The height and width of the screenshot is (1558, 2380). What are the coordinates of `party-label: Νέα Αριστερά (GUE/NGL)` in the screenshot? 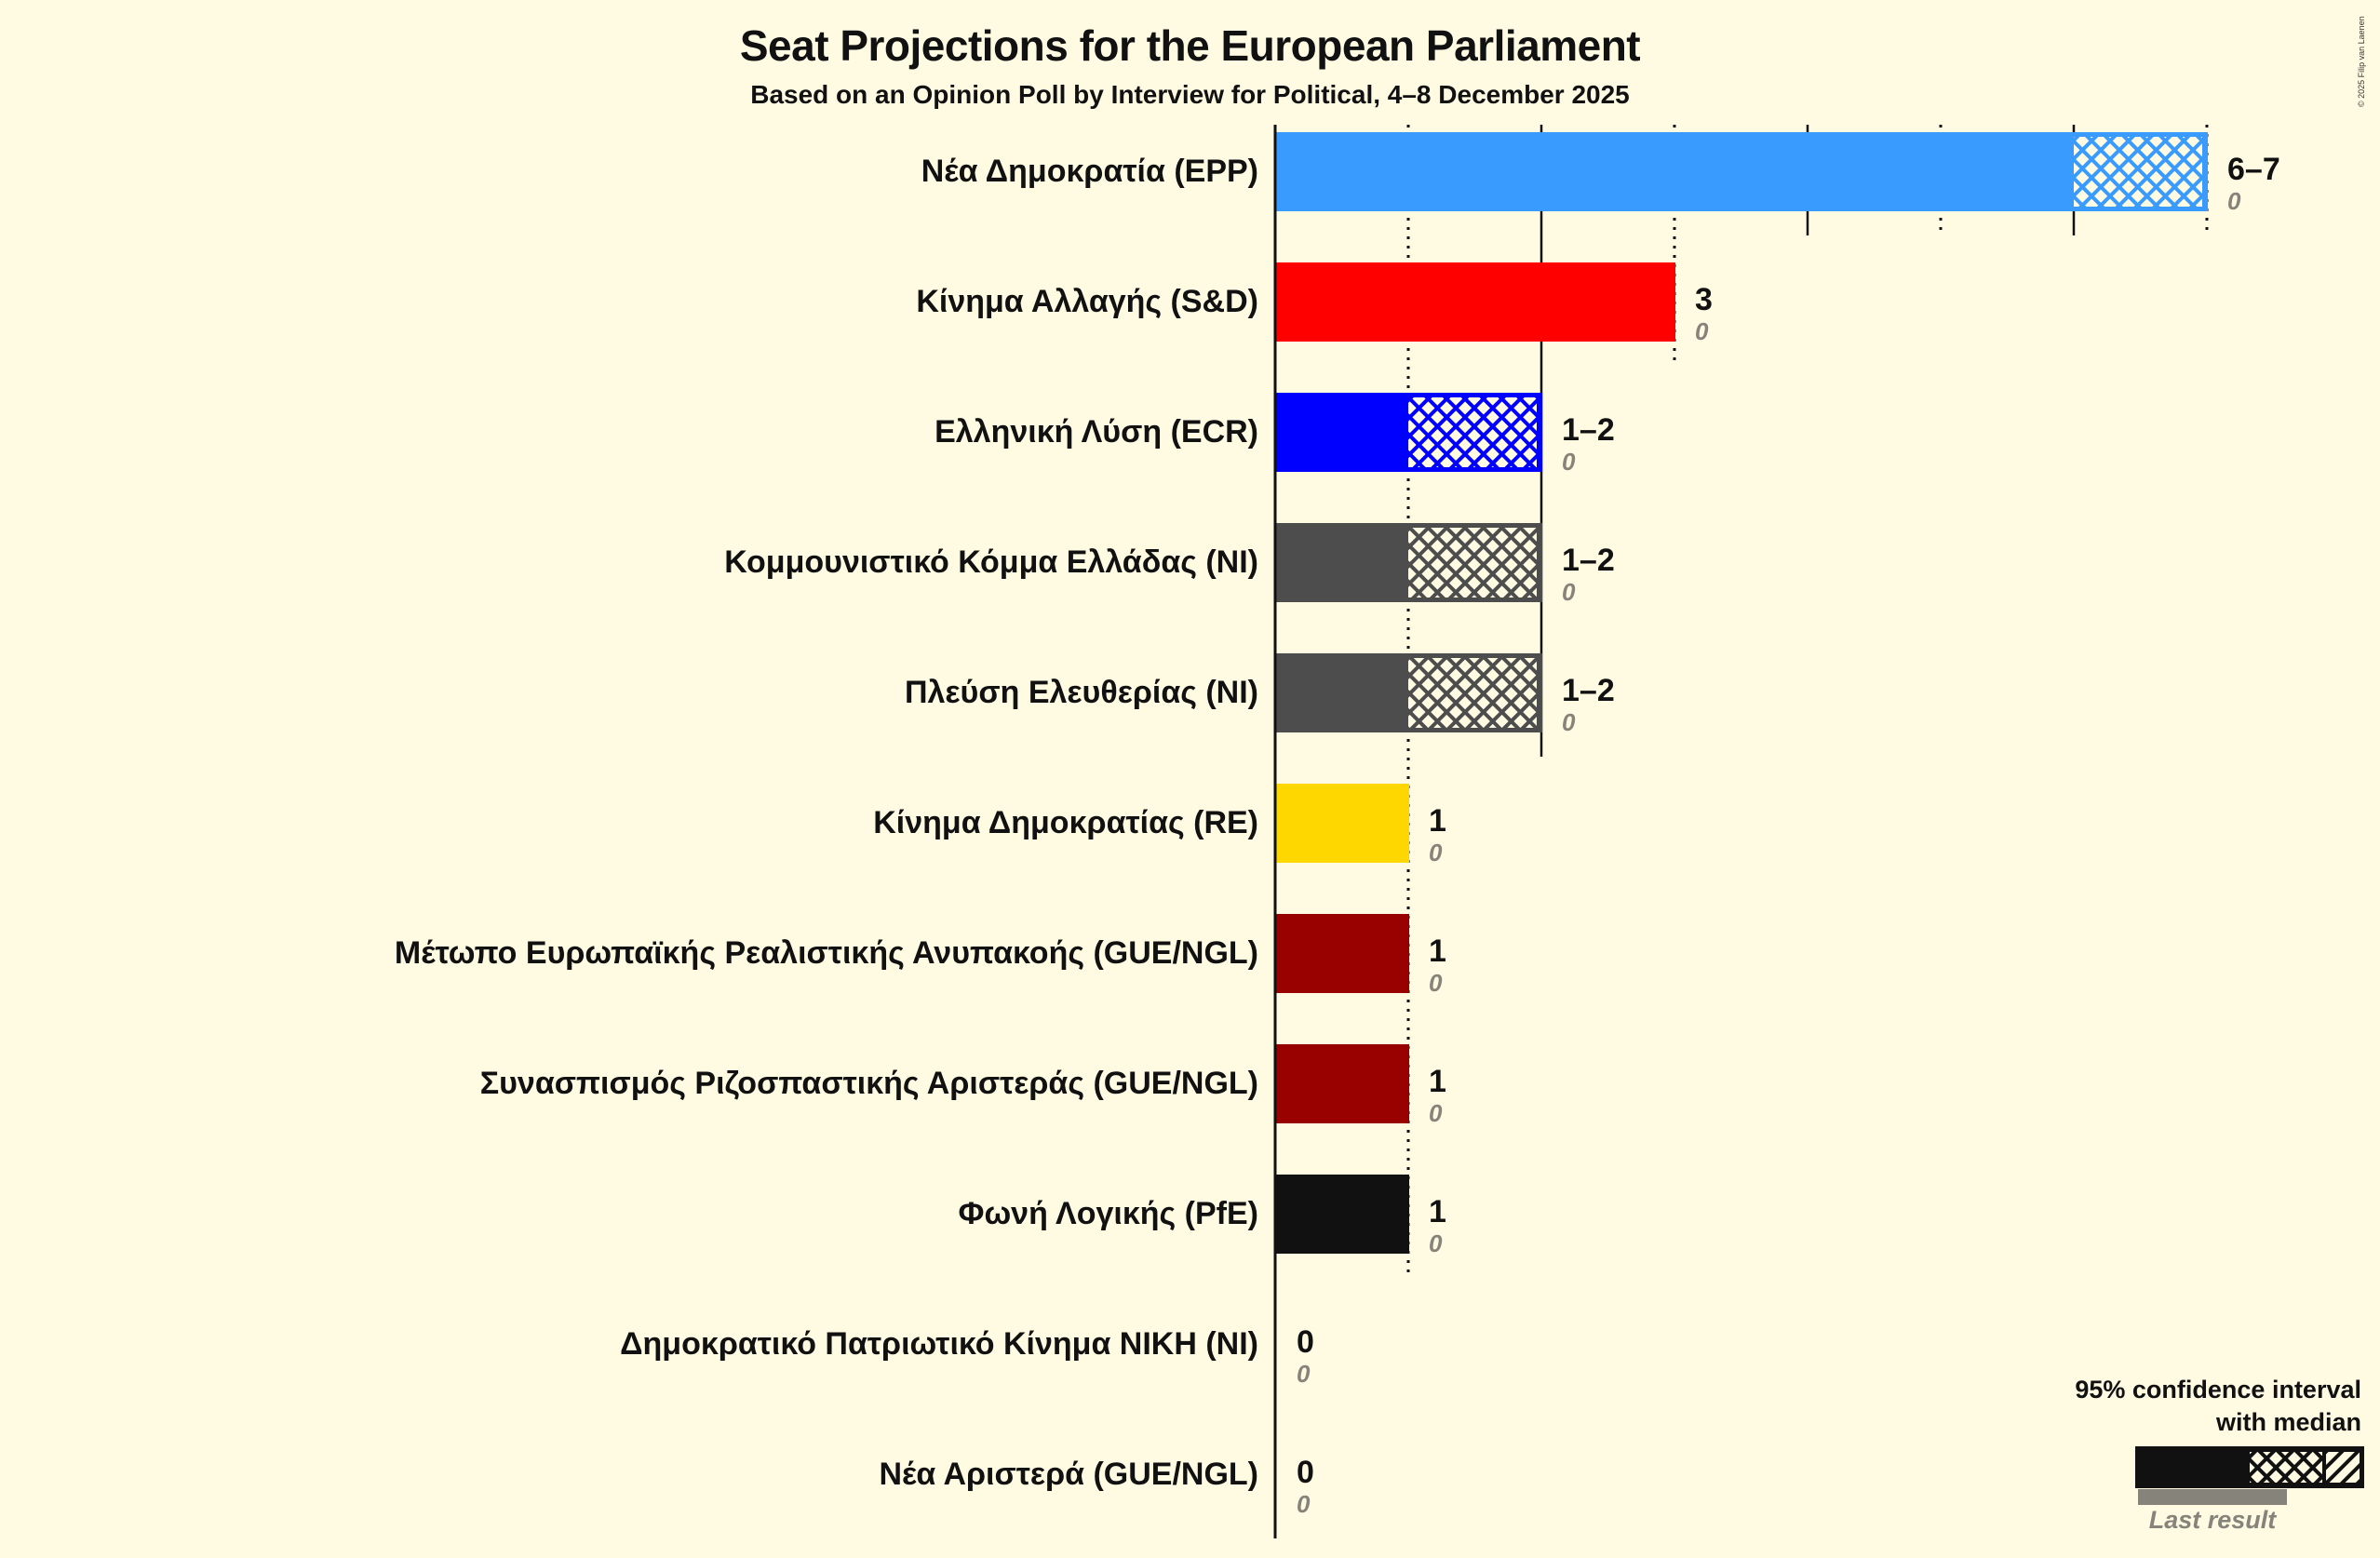 It's located at (1068, 1474).